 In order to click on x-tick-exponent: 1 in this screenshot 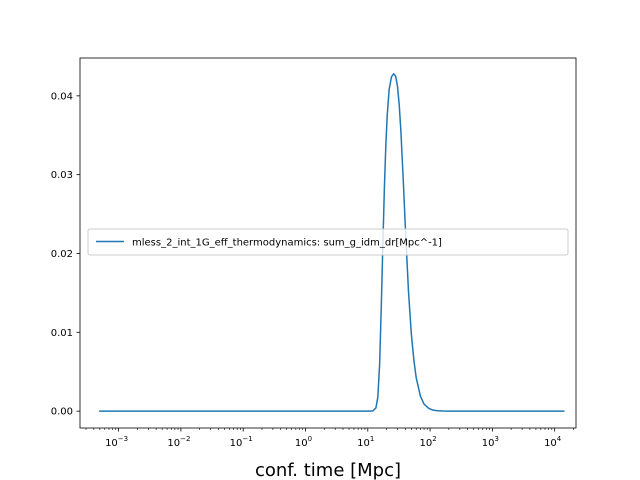, I will do `click(372, 439)`.